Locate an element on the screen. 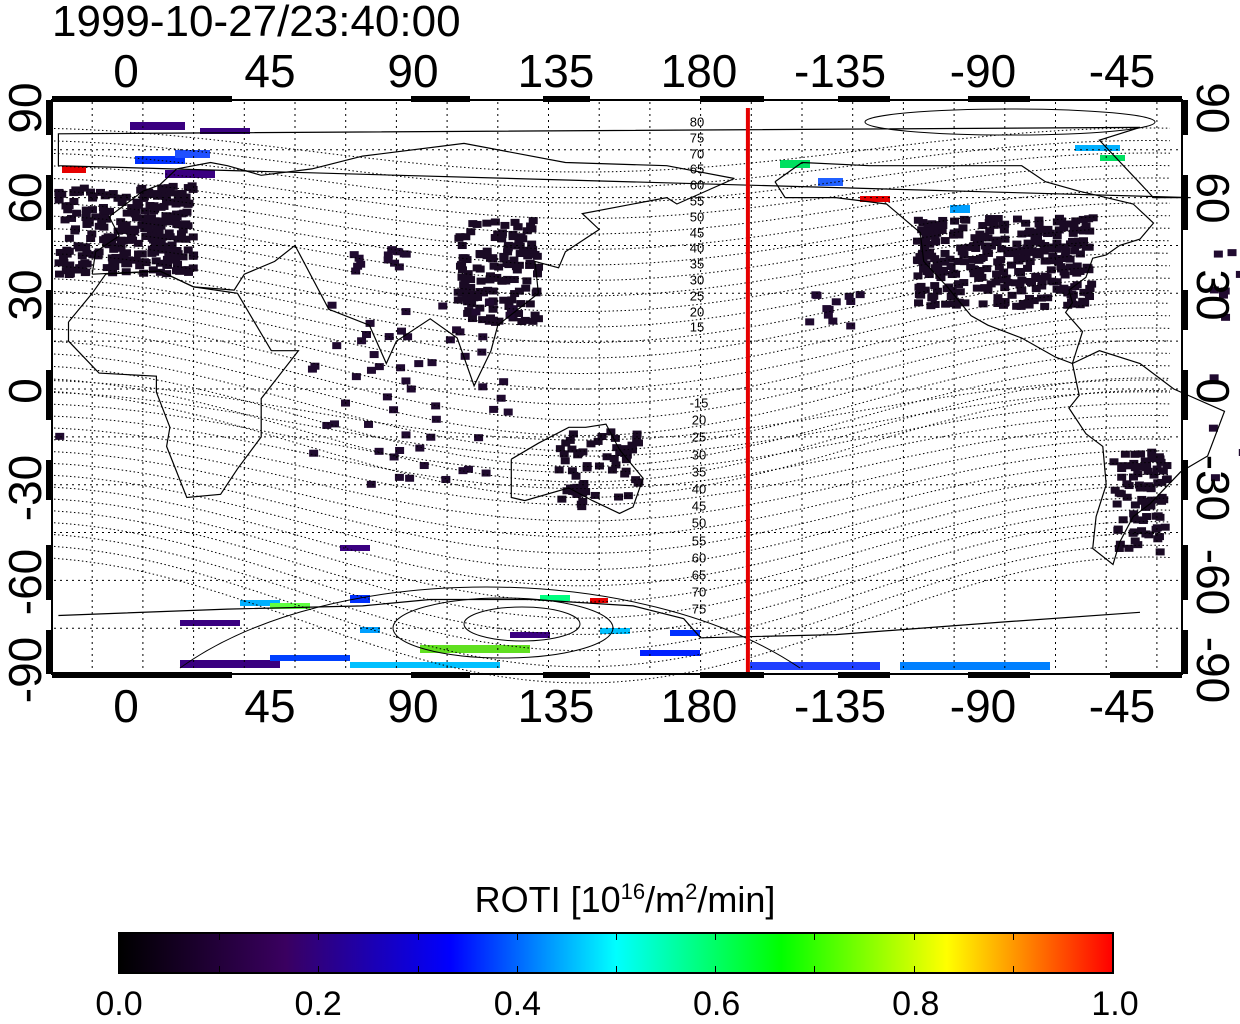  colorbar-label: 0.6 is located at coordinates (716, 1004).